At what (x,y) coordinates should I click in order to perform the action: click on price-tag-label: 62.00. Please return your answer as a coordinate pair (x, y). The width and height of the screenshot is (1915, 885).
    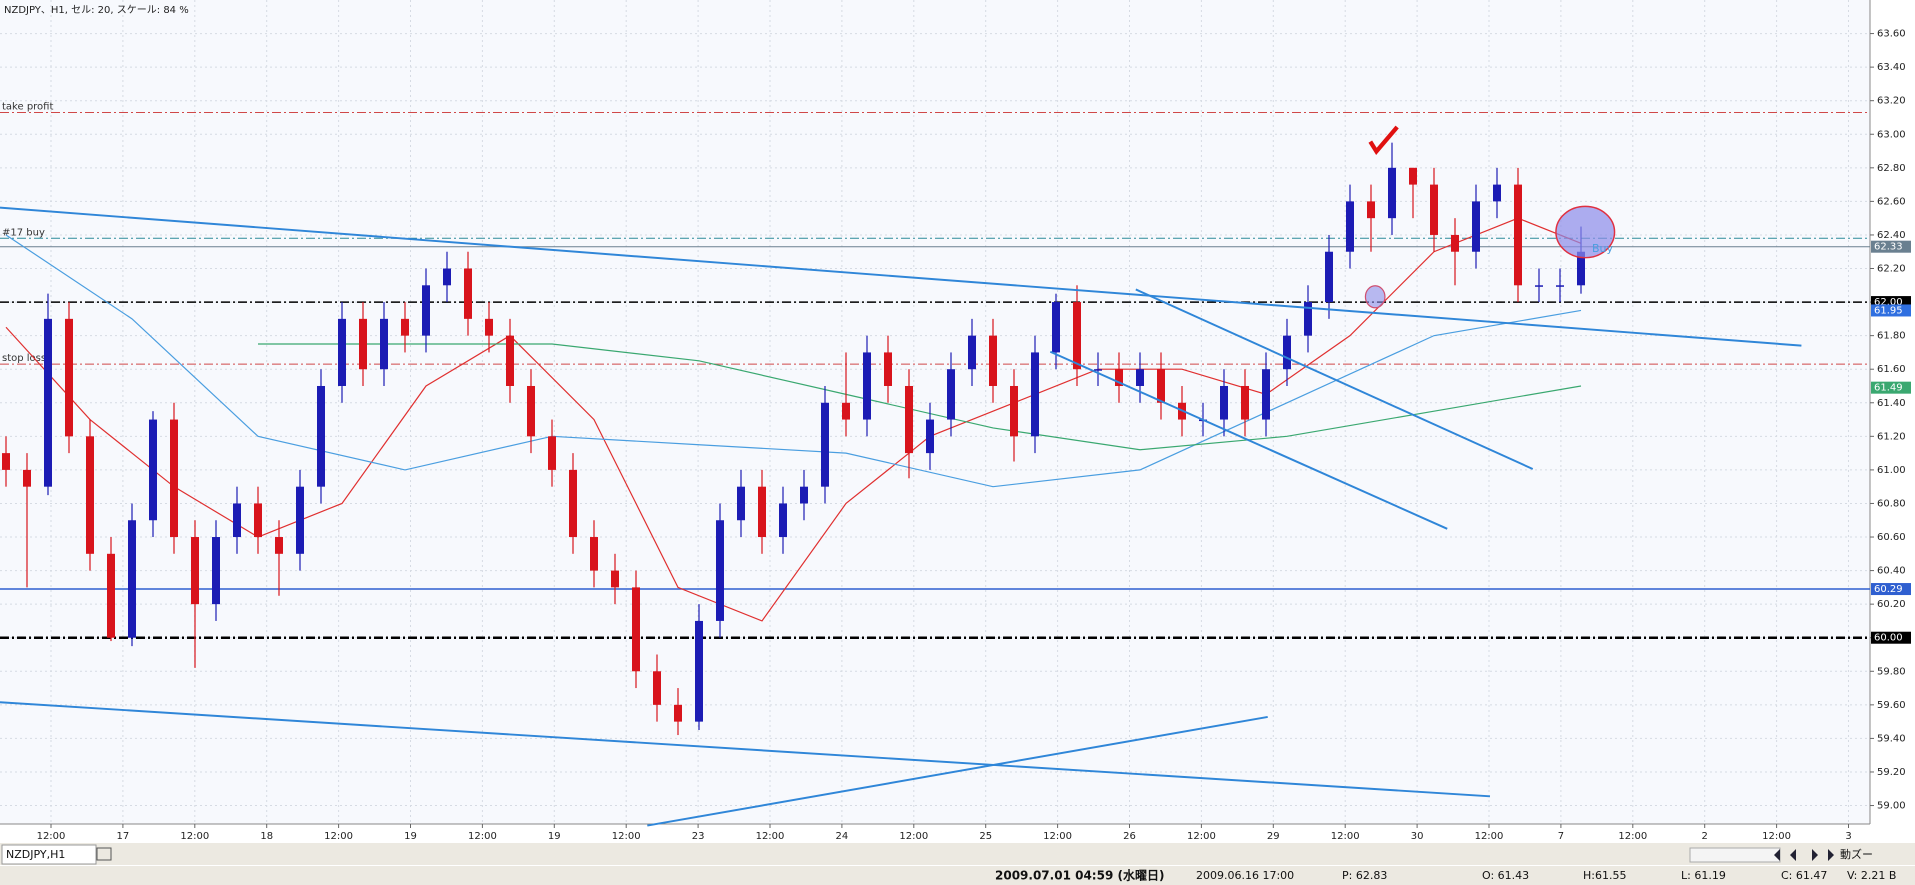
    Looking at the image, I should click on (1888, 302).